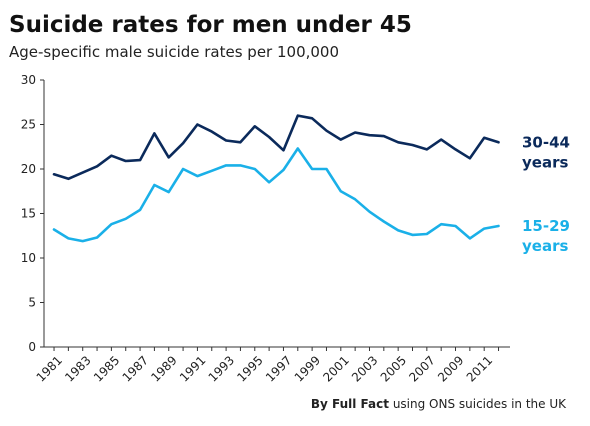  I want to click on x-tick-label: 1989, so click(163, 368).